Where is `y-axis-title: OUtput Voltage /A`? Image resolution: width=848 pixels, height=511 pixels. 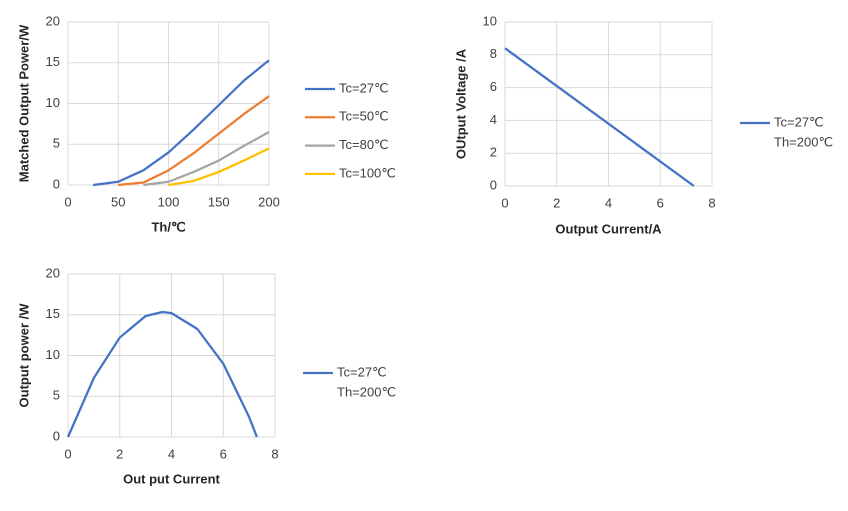 y-axis-title: OUtput Voltage /A is located at coordinates (460, 103).